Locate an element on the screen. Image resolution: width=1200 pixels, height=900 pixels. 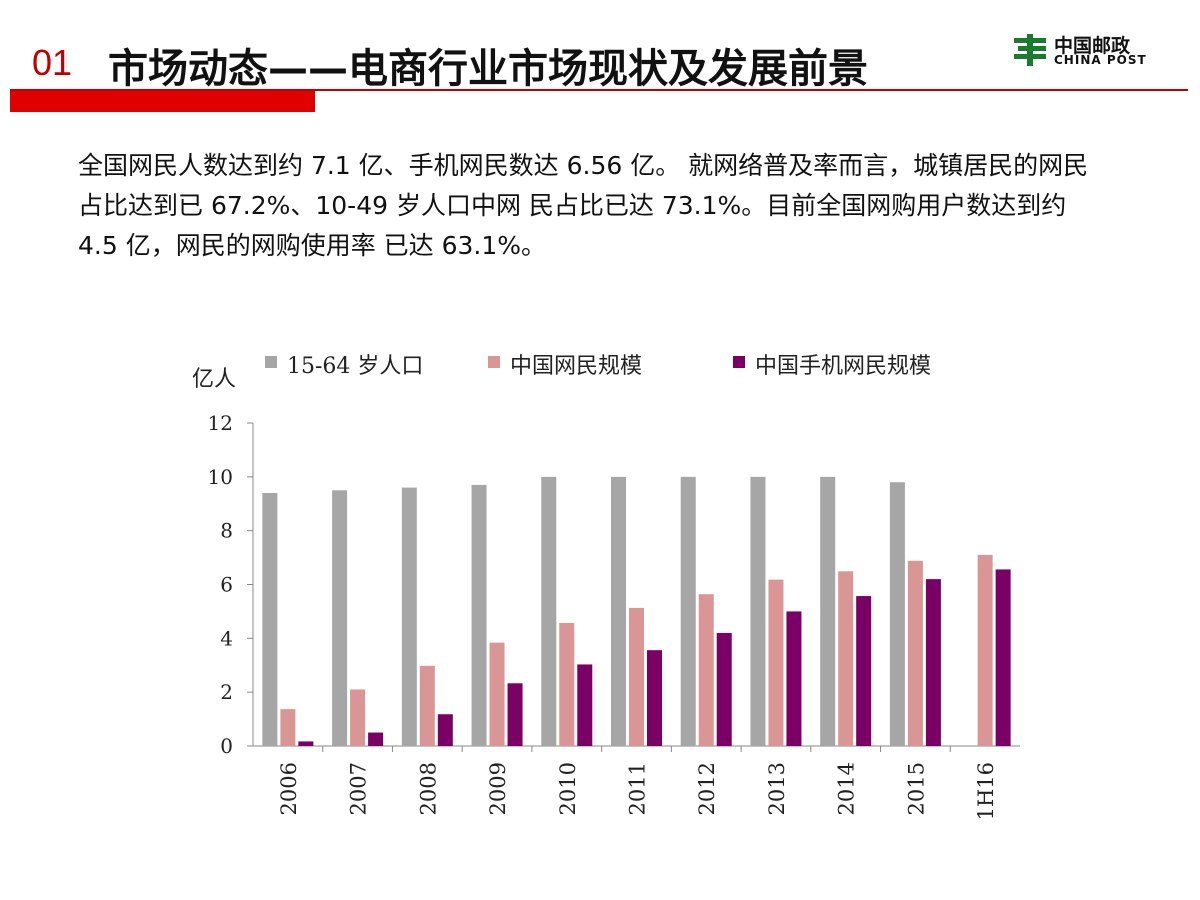
legend-label: 中国手机网民规模 is located at coordinates (843, 366).